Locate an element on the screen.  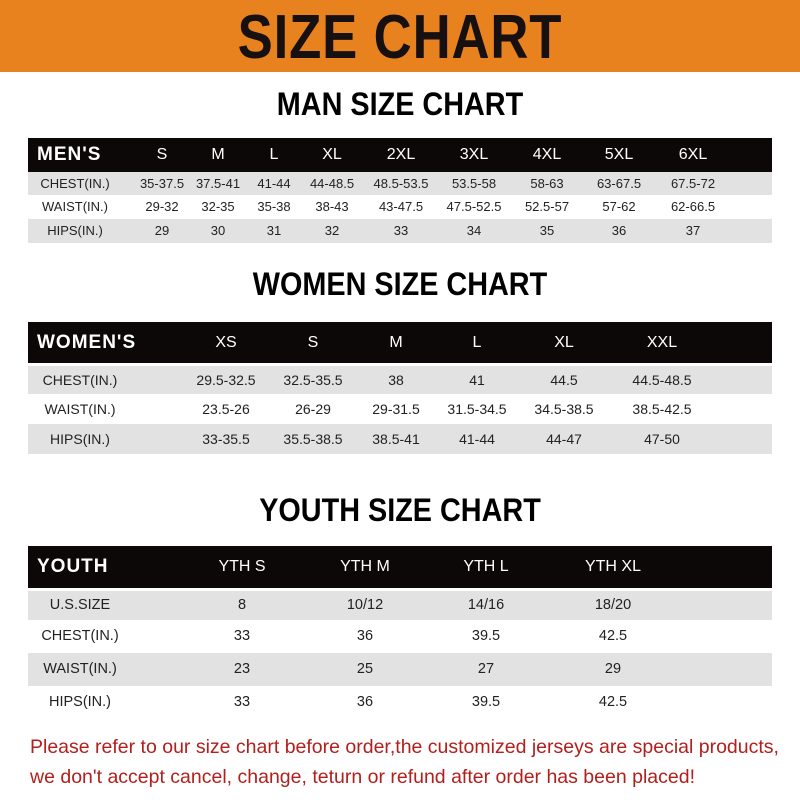
measurement-cell: 53.5-58 is located at coordinates (474, 183).